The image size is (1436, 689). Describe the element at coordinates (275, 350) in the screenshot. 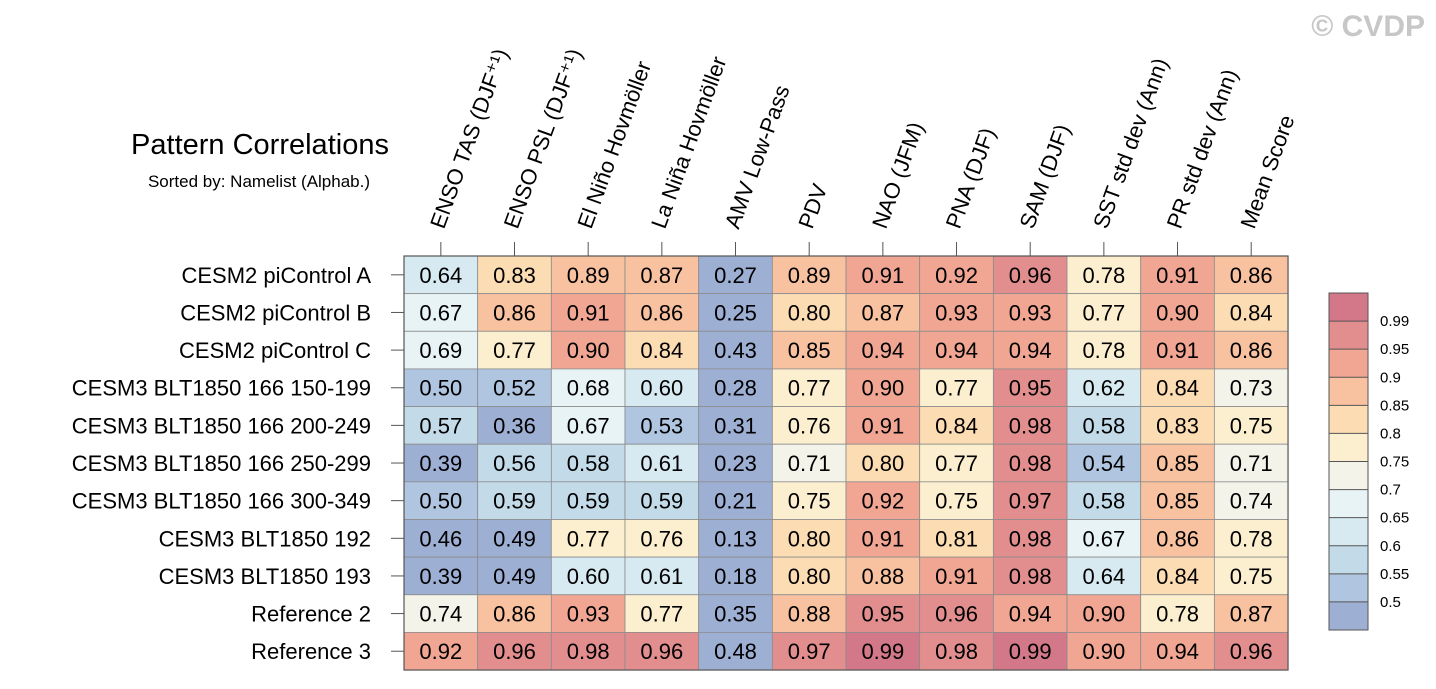

I see `row-label: CESM2 piControl C` at that location.